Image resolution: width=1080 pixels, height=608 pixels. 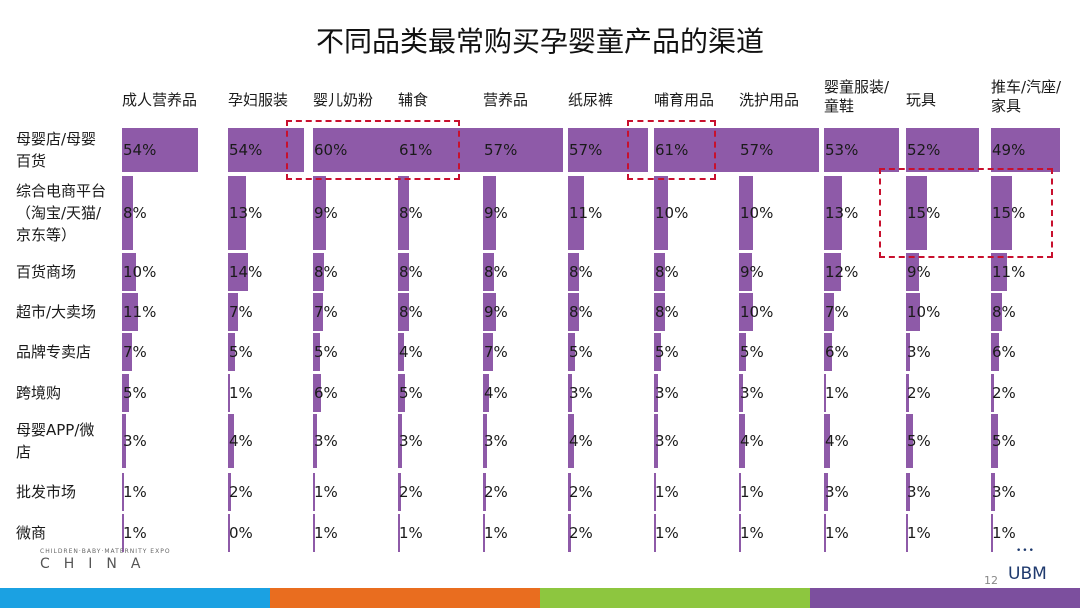 I want to click on column-header-line: 哺育用品, so click(x=684, y=100).